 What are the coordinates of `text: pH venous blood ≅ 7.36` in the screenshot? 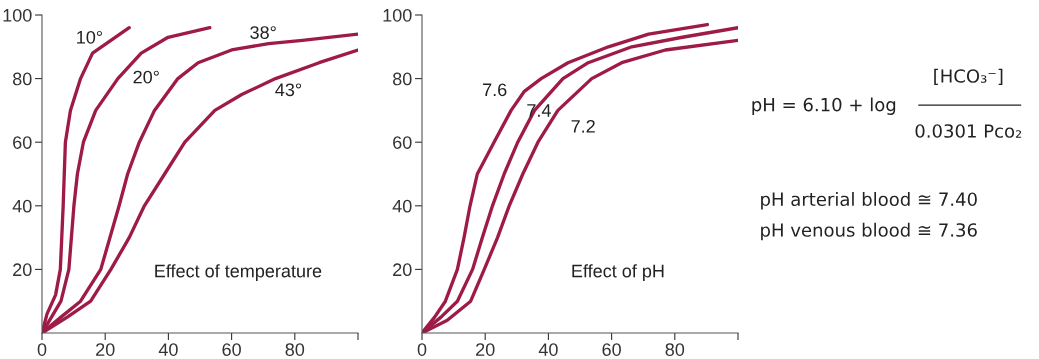 It's located at (869, 231).